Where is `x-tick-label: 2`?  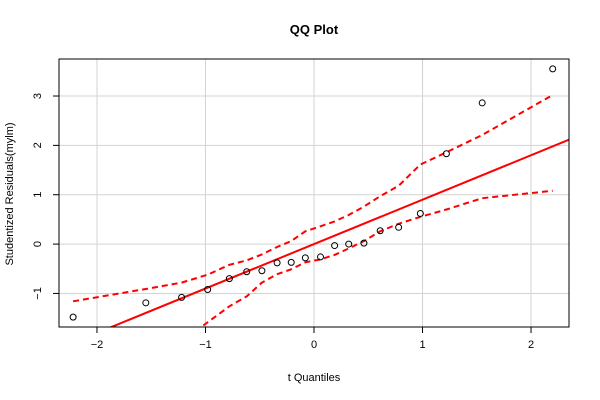
x-tick-label: 2 is located at coordinates (531, 345).